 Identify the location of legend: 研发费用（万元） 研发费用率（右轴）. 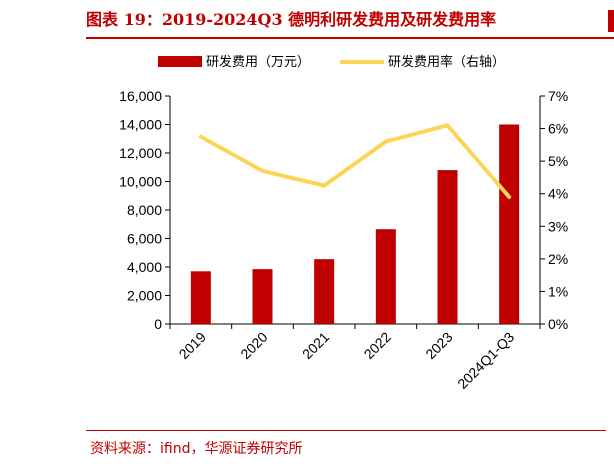
(331, 62).